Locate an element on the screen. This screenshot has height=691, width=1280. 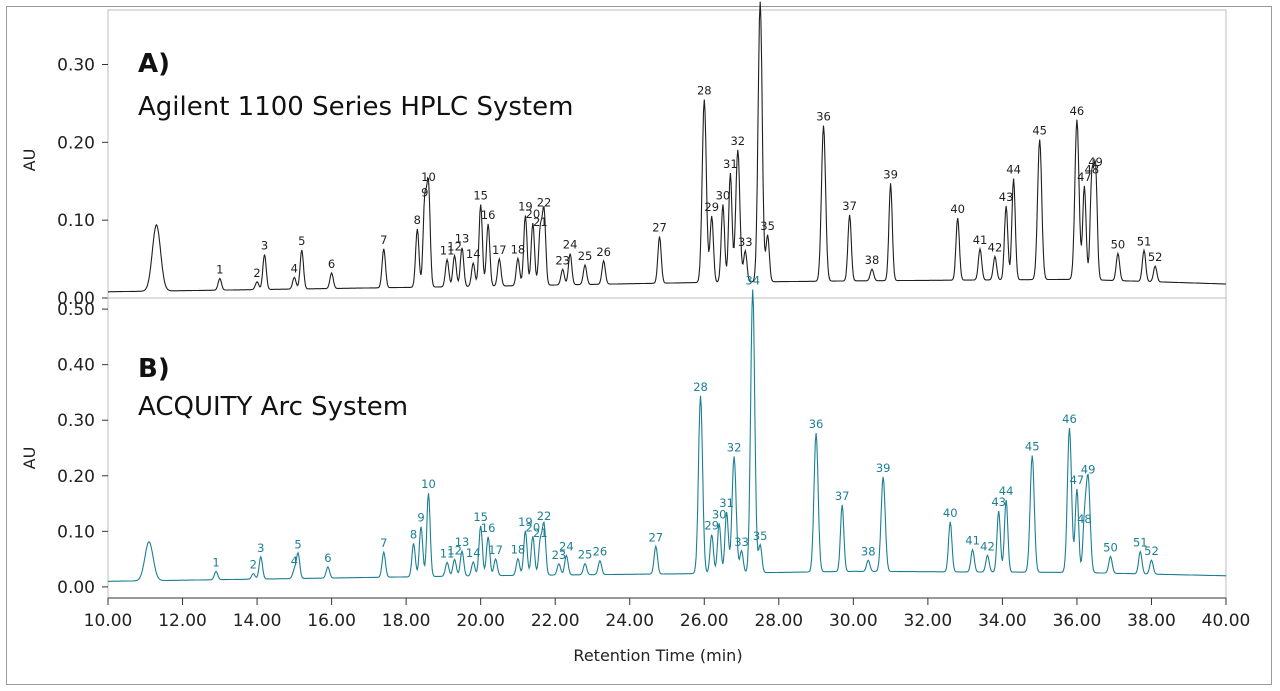
panel-a-y-tick-label: 0.10 is located at coordinates (76, 221).